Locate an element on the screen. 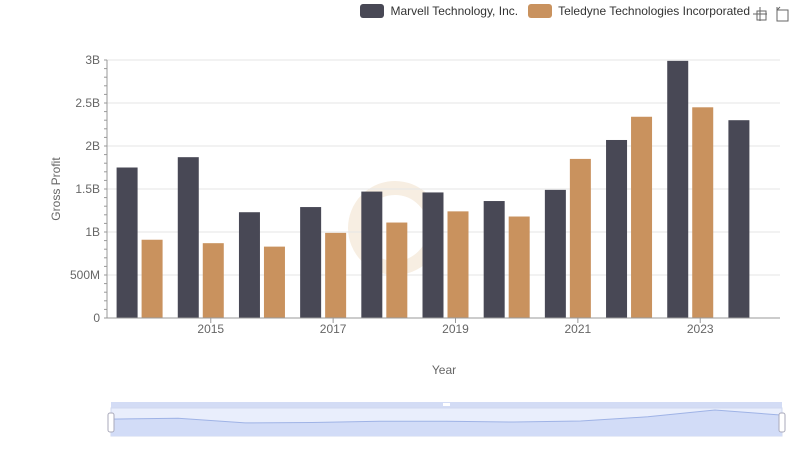  x-tick-label: 2019 is located at coordinates (455, 329).